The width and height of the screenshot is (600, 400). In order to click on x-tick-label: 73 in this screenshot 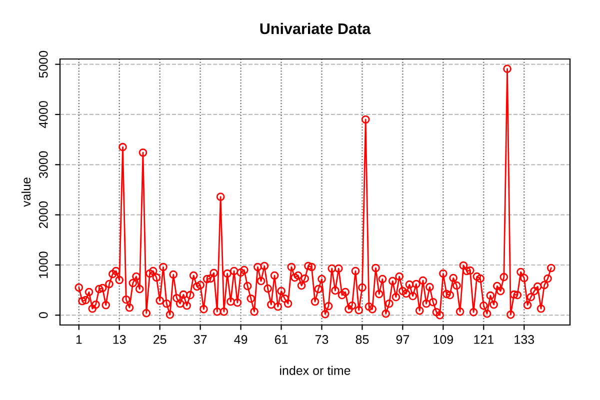, I will do `click(321, 339)`.